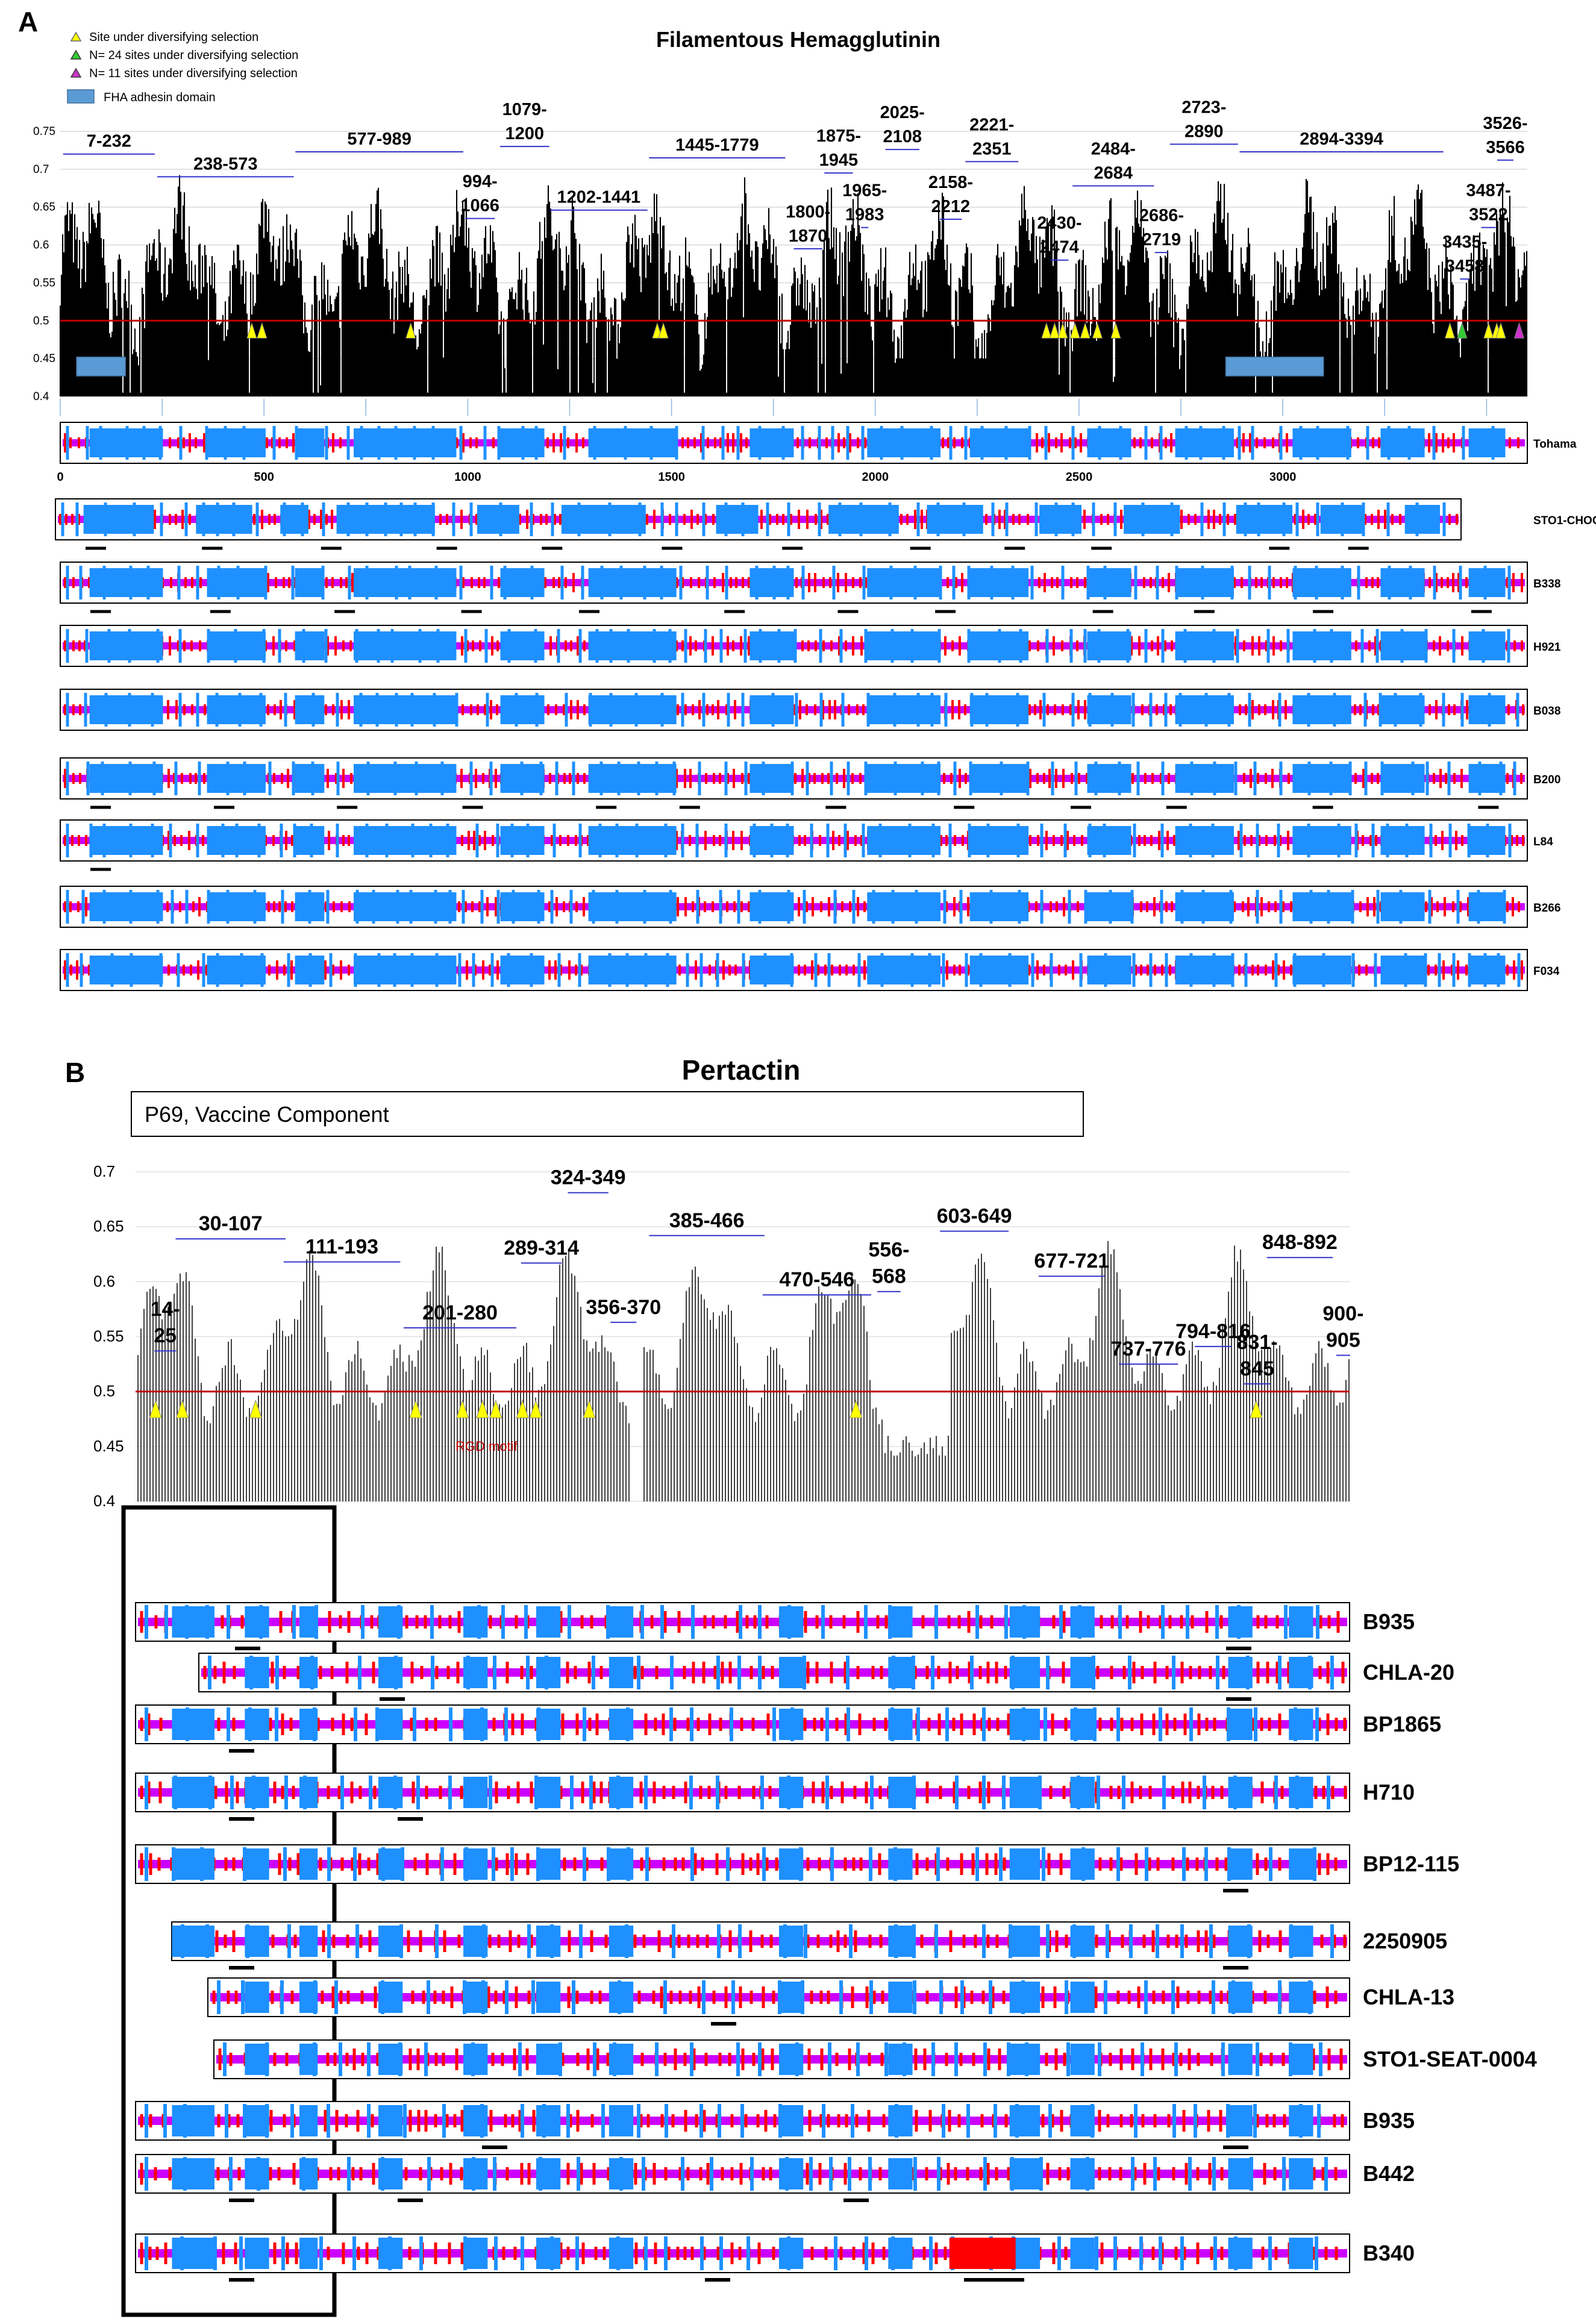 This screenshot has width=1596, height=2319. What do you see at coordinates (1342, 1313) in the screenshot?
I see `epitope-label: 900-` at bounding box center [1342, 1313].